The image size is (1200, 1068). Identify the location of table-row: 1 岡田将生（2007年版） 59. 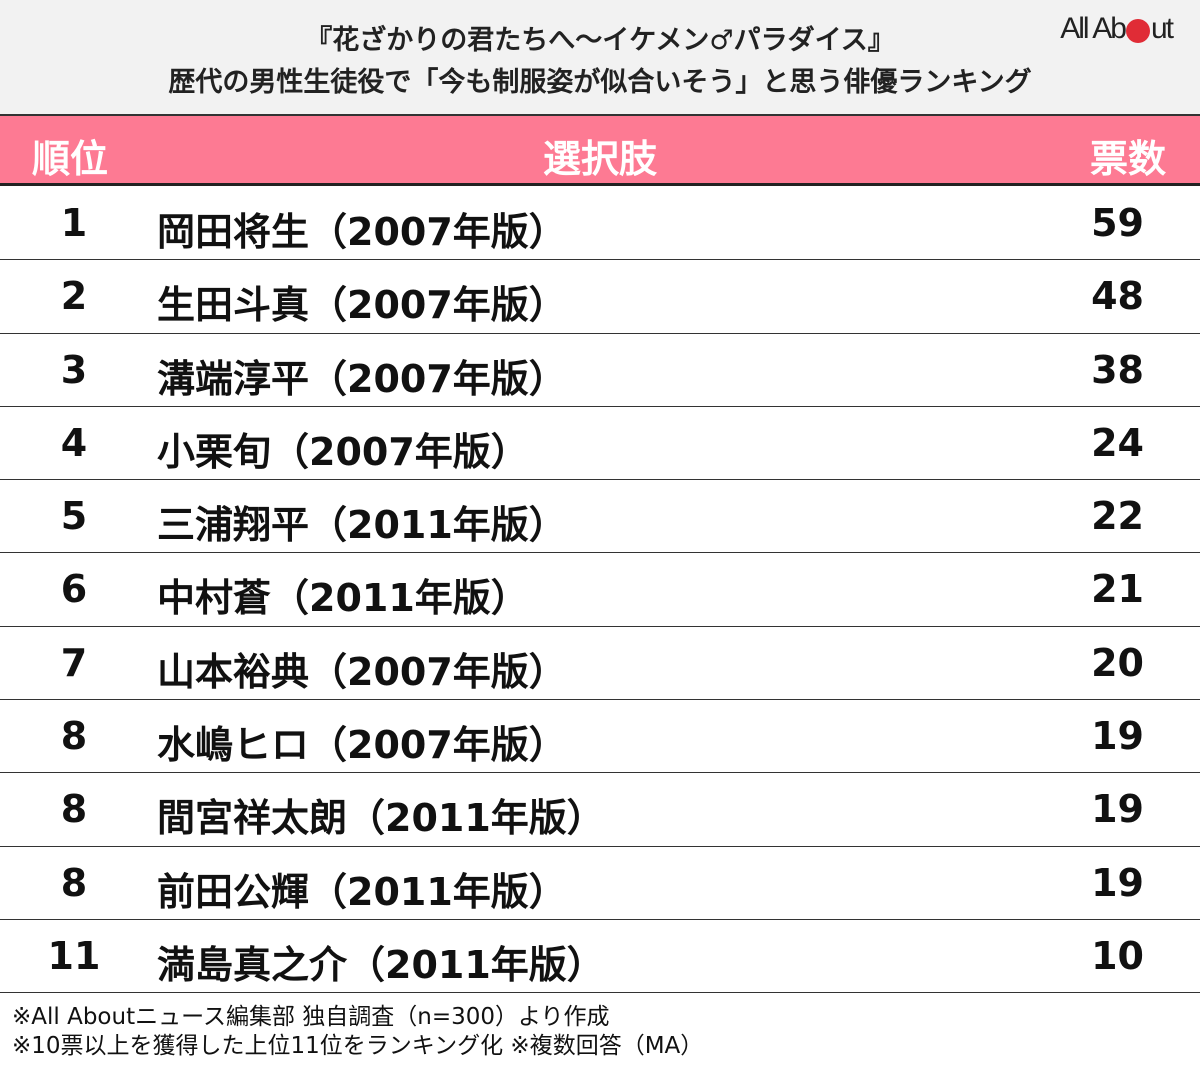
(600, 224).